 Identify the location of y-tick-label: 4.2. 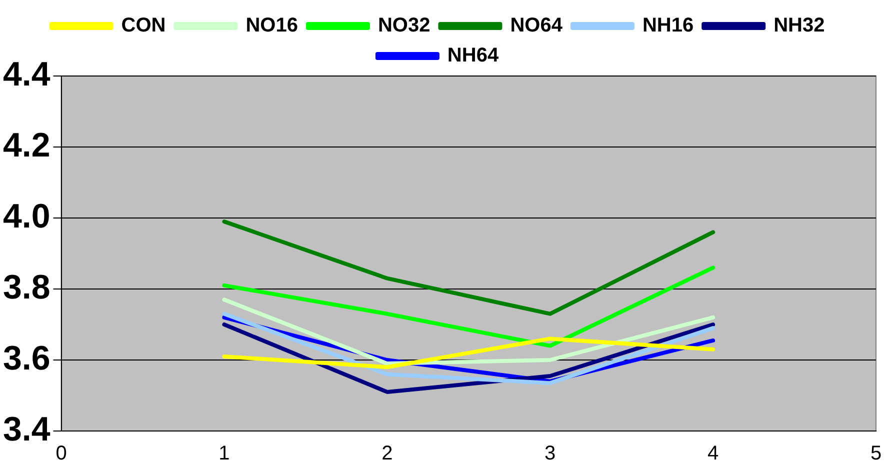
(26, 145).